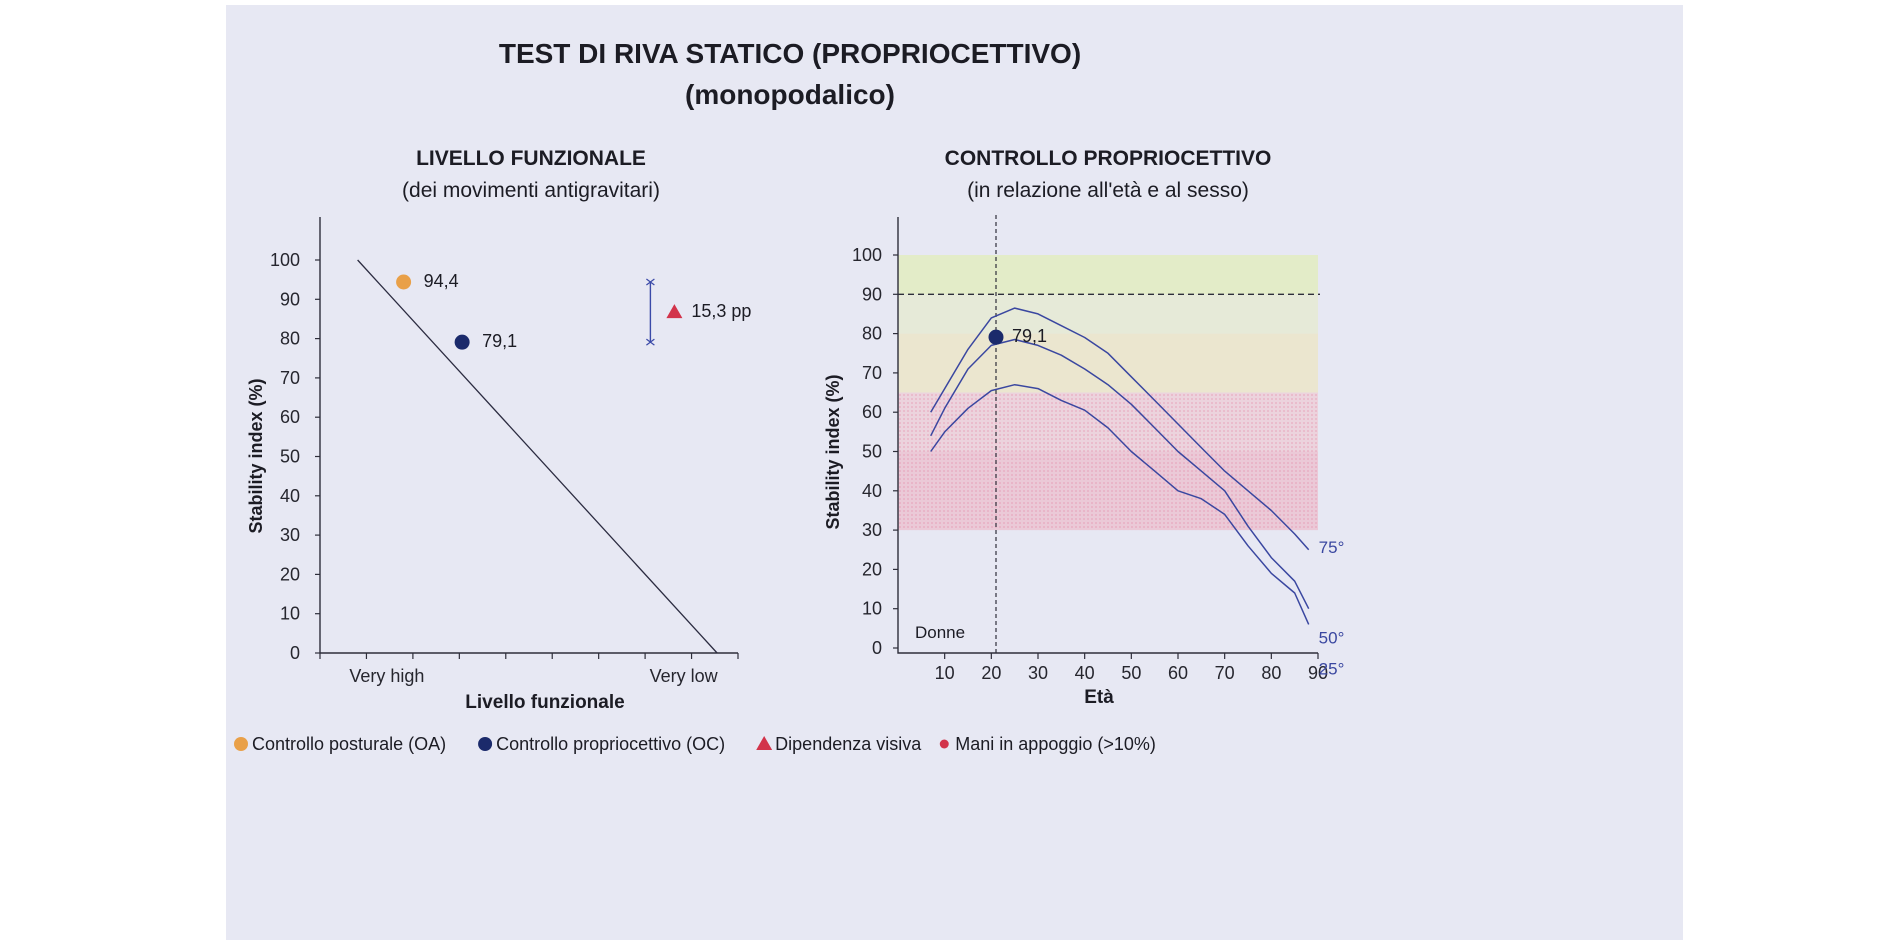 The image size is (1901, 945). What do you see at coordinates (1178, 673) in the screenshot?
I see `right-x-tick-label: 60` at bounding box center [1178, 673].